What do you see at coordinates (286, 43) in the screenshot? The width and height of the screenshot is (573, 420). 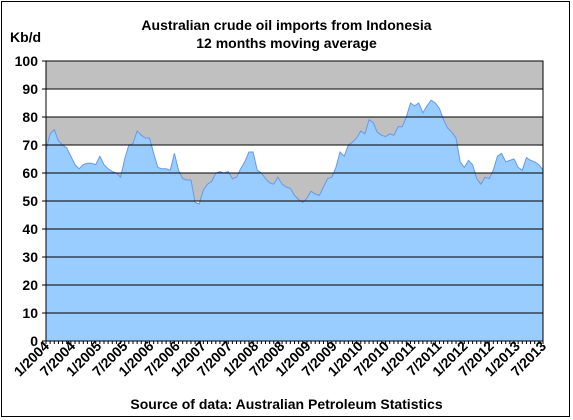 I see `chart-subtitle: 12 months moving average` at bounding box center [286, 43].